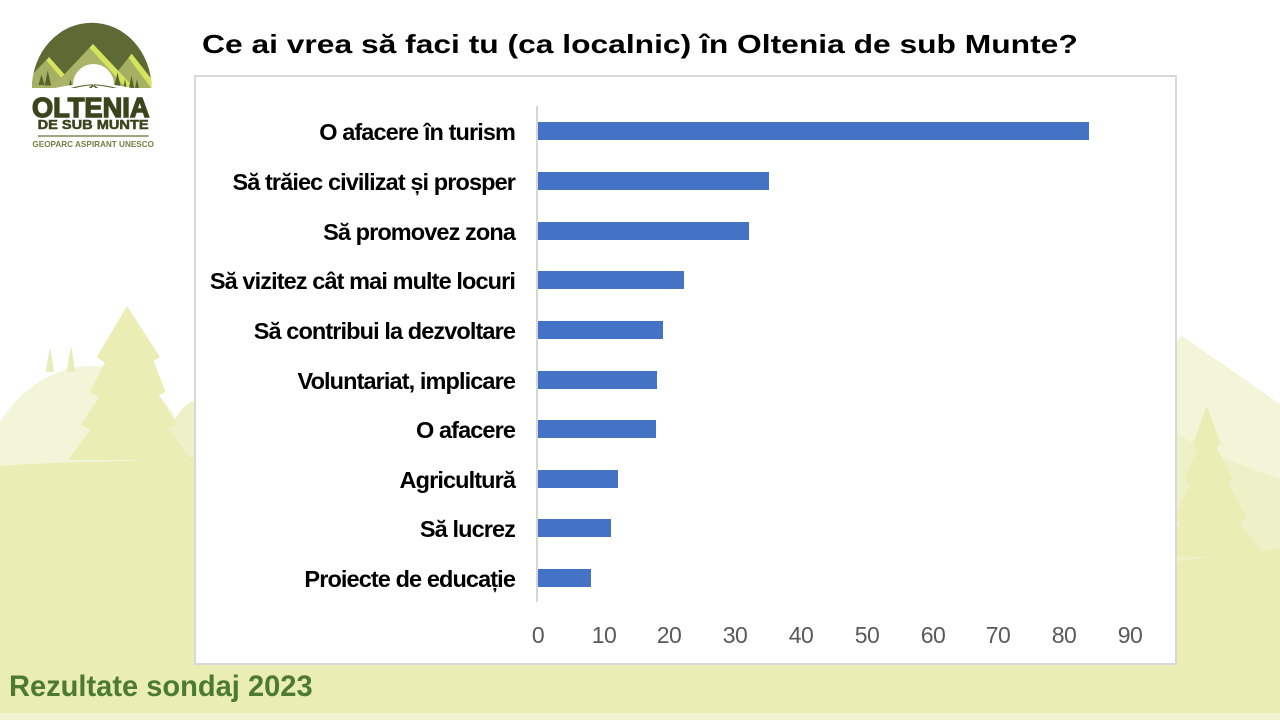 The image size is (1280, 720). What do you see at coordinates (91, 107) in the screenshot?
I see `svg-text: OLTENIA` at bounding box center [91, 107].